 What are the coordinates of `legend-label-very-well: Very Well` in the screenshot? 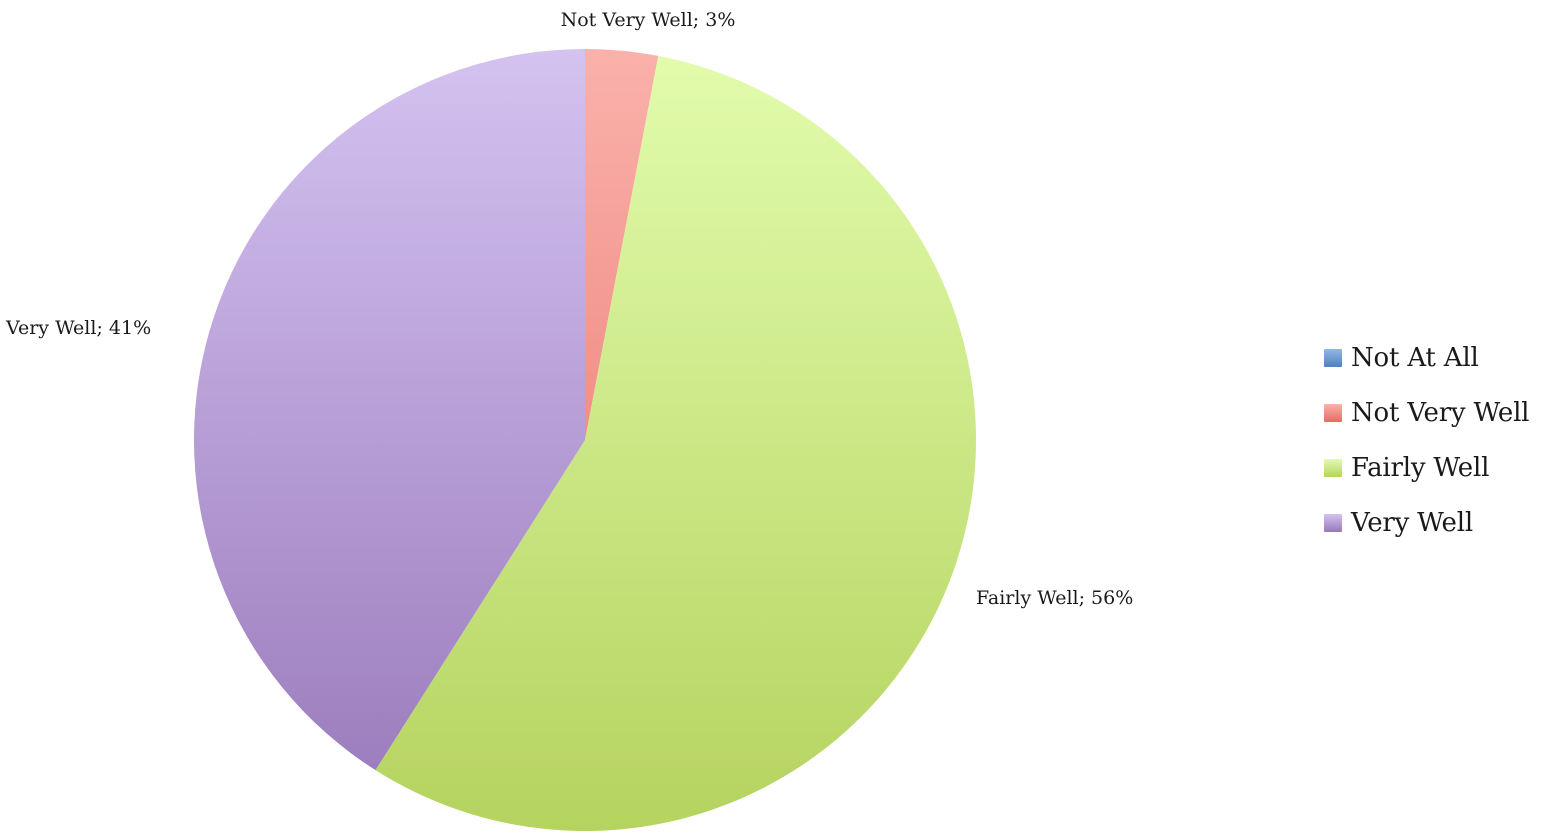 It's located at (1412, 522).